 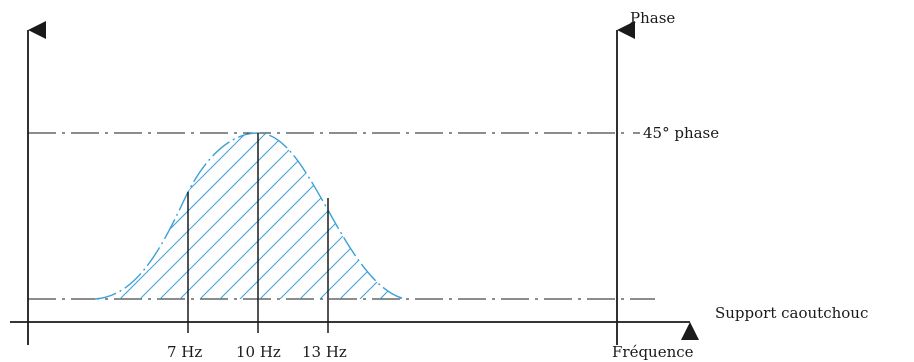 I want to click on tick-label-7hz: 7 Hz, so click(x=184, y=352).